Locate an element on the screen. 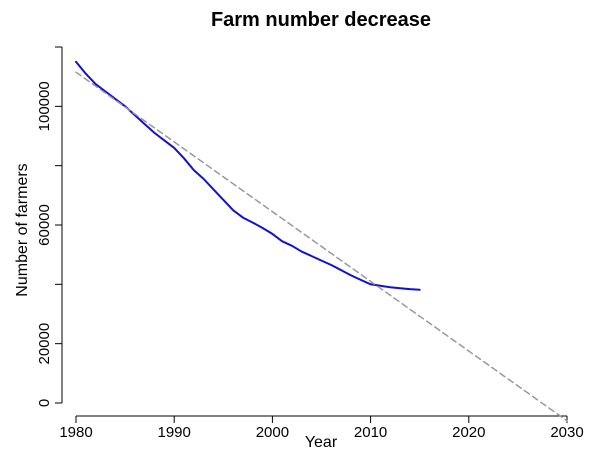 This screenshot has width=591, height=450. chart-title: Farm number decrease is located at coordinates (321, 20).